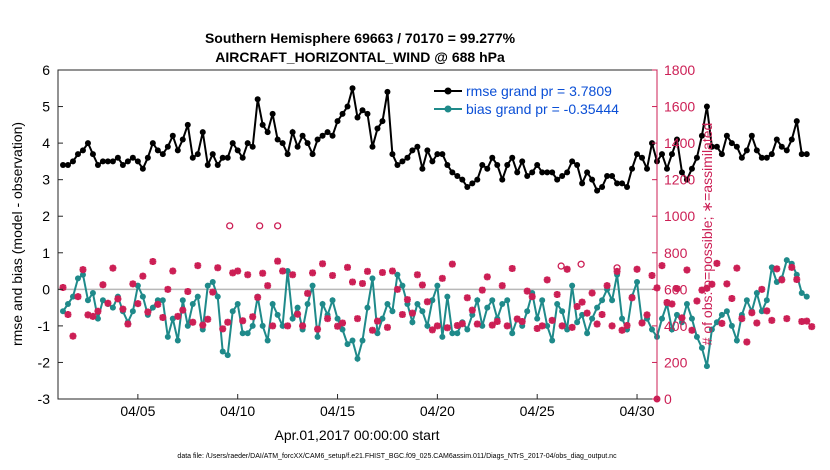 The height and width of the screenshot is (470, 830). Describe the element at coordinates (679, 216) in the screenshot. I see `y-right-tick-label: 1000` at that location.